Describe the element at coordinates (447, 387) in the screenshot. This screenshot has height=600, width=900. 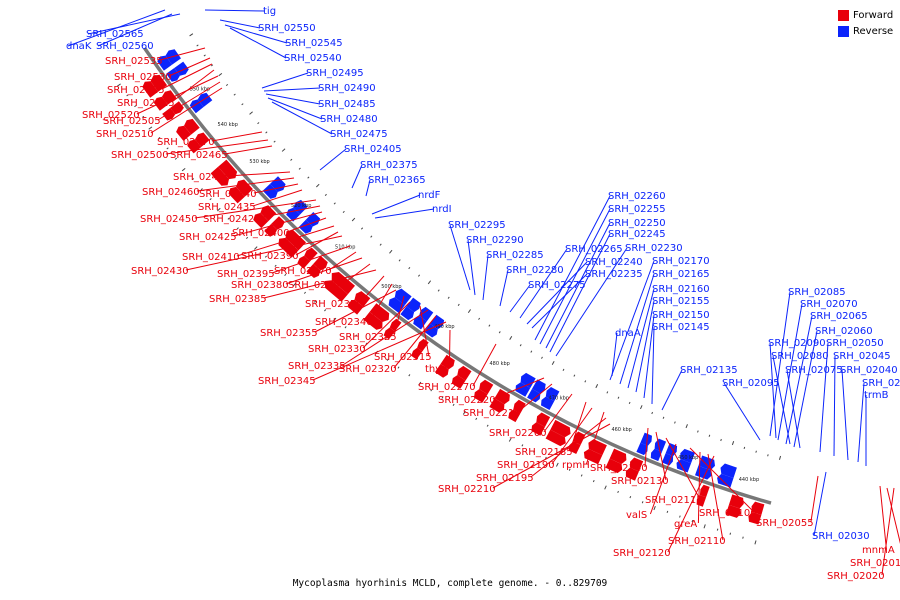
I see `forward-gene-label: SRH_02270` at that location.